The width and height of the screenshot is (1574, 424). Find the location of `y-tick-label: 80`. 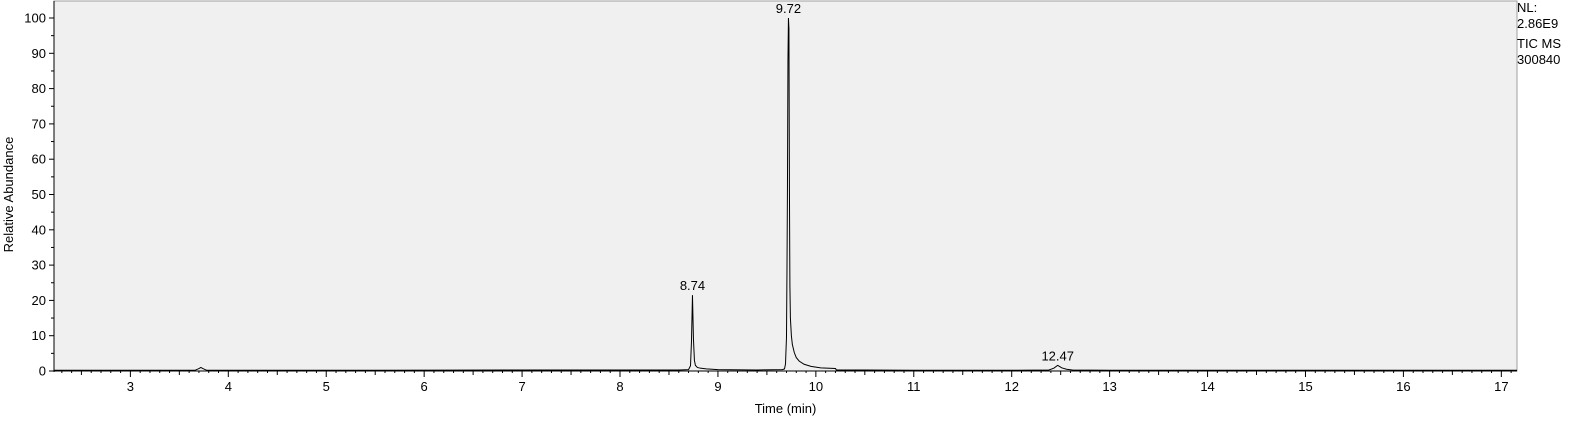

y-tick-label: 80 is located at coordinates (39, 88).